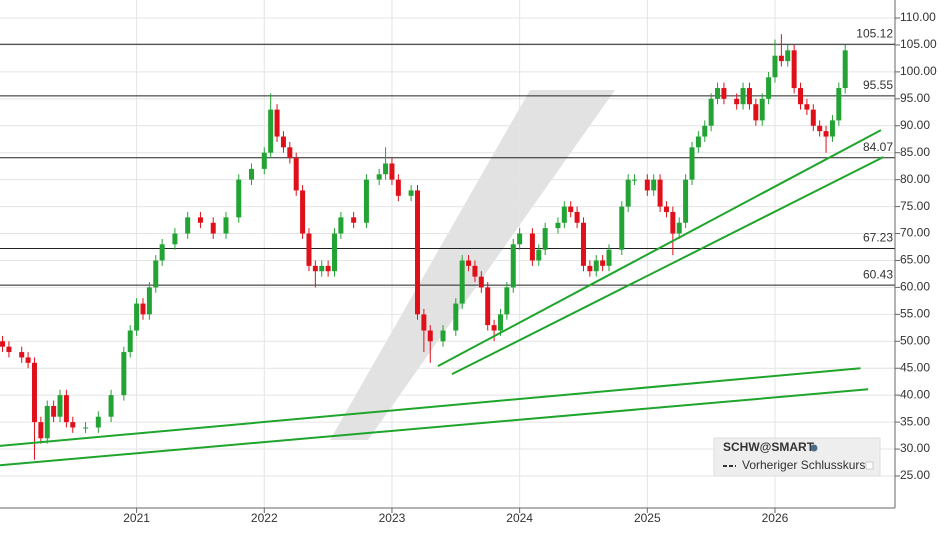 This screenshot has height=534, width=948. I want to click on y-tick-label: 50.00, so click(915, 340).